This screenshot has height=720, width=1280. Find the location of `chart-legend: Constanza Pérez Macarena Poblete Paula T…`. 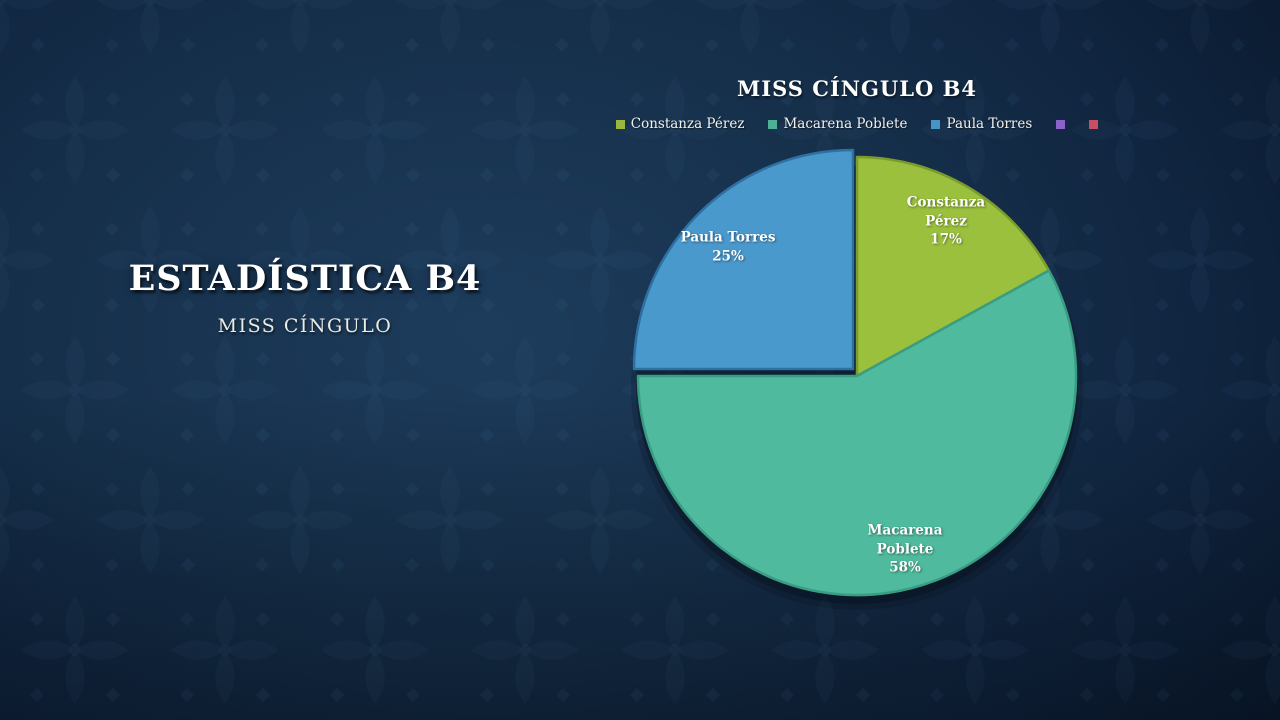

chart-legend: Constanza Pérez Macarena Poblete Paula T… is located at coordinates (857, 124).